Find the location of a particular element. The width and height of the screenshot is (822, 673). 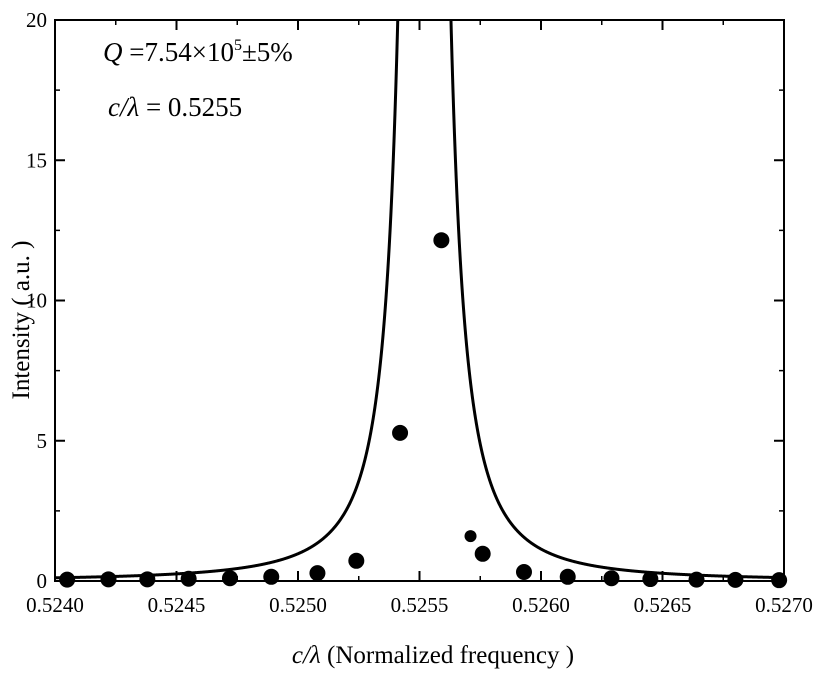

x-tick-label: 0.5245 is located at coordinates (177, 605).